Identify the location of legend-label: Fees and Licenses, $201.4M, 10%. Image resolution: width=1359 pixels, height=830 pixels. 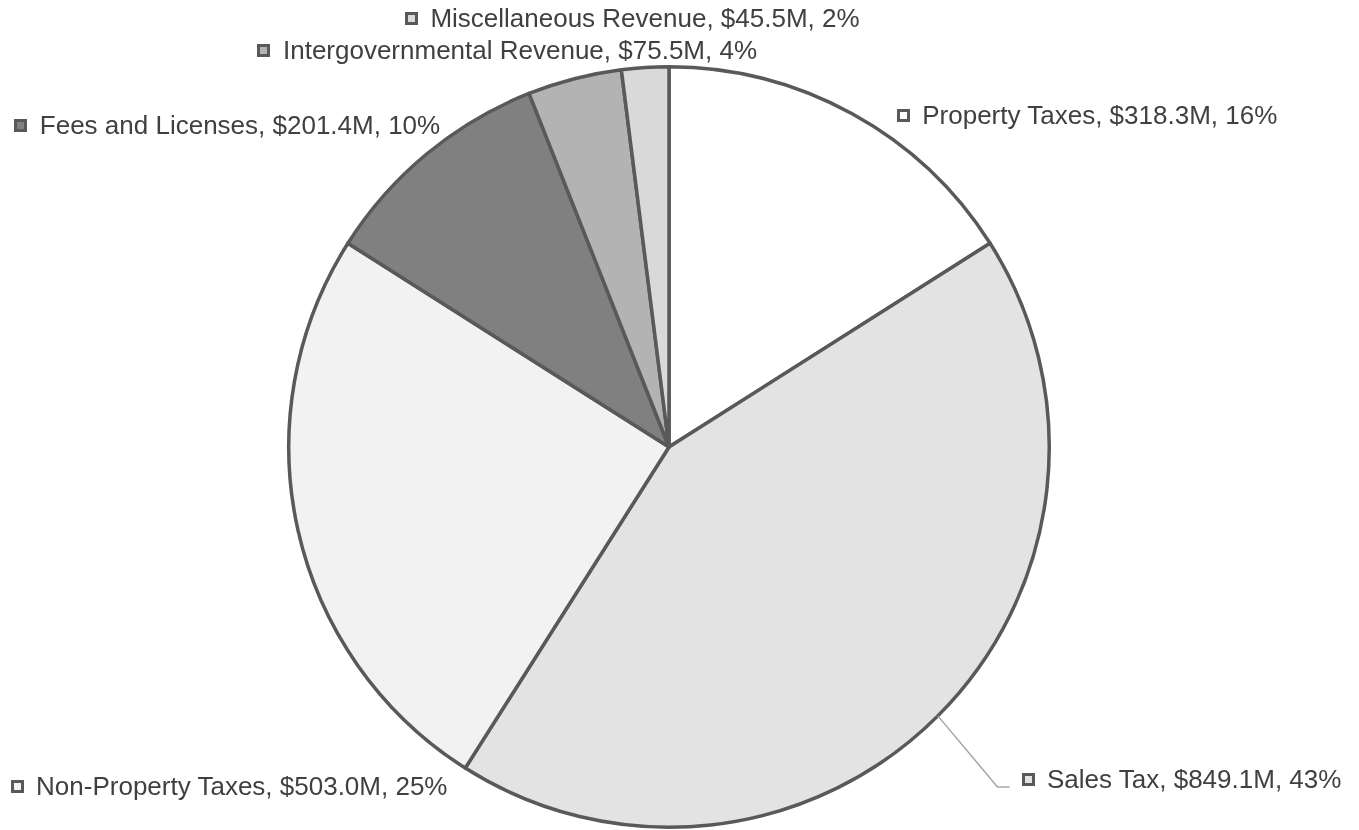
(240, 125).